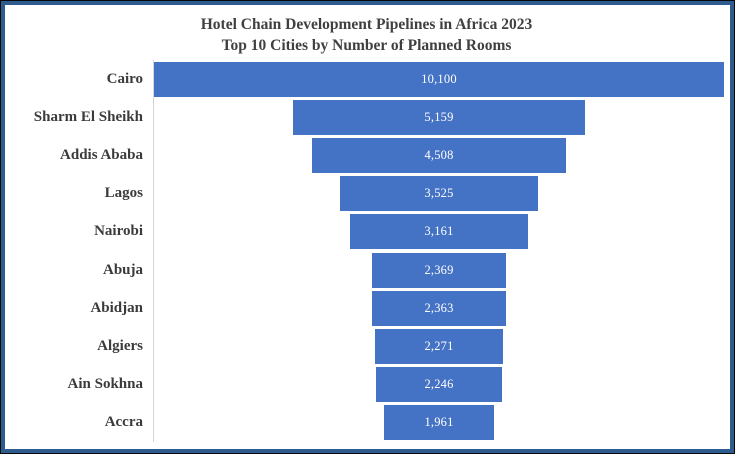 The width and height of the screenshot is (735, 454). I want to click on value-label: 10,100, so click(439, 78).